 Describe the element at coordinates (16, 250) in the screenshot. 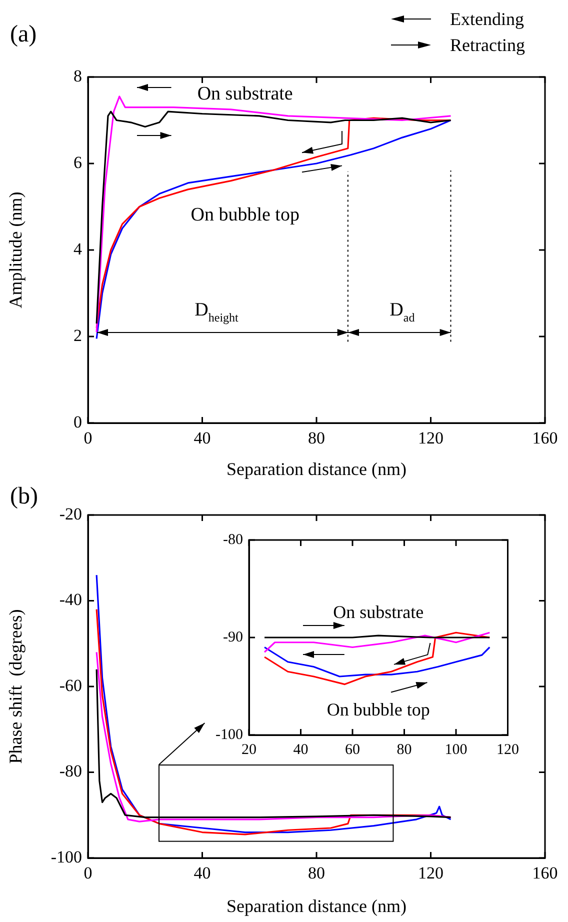

I see `y-axis-title: Amplitude (nm)` at that location.